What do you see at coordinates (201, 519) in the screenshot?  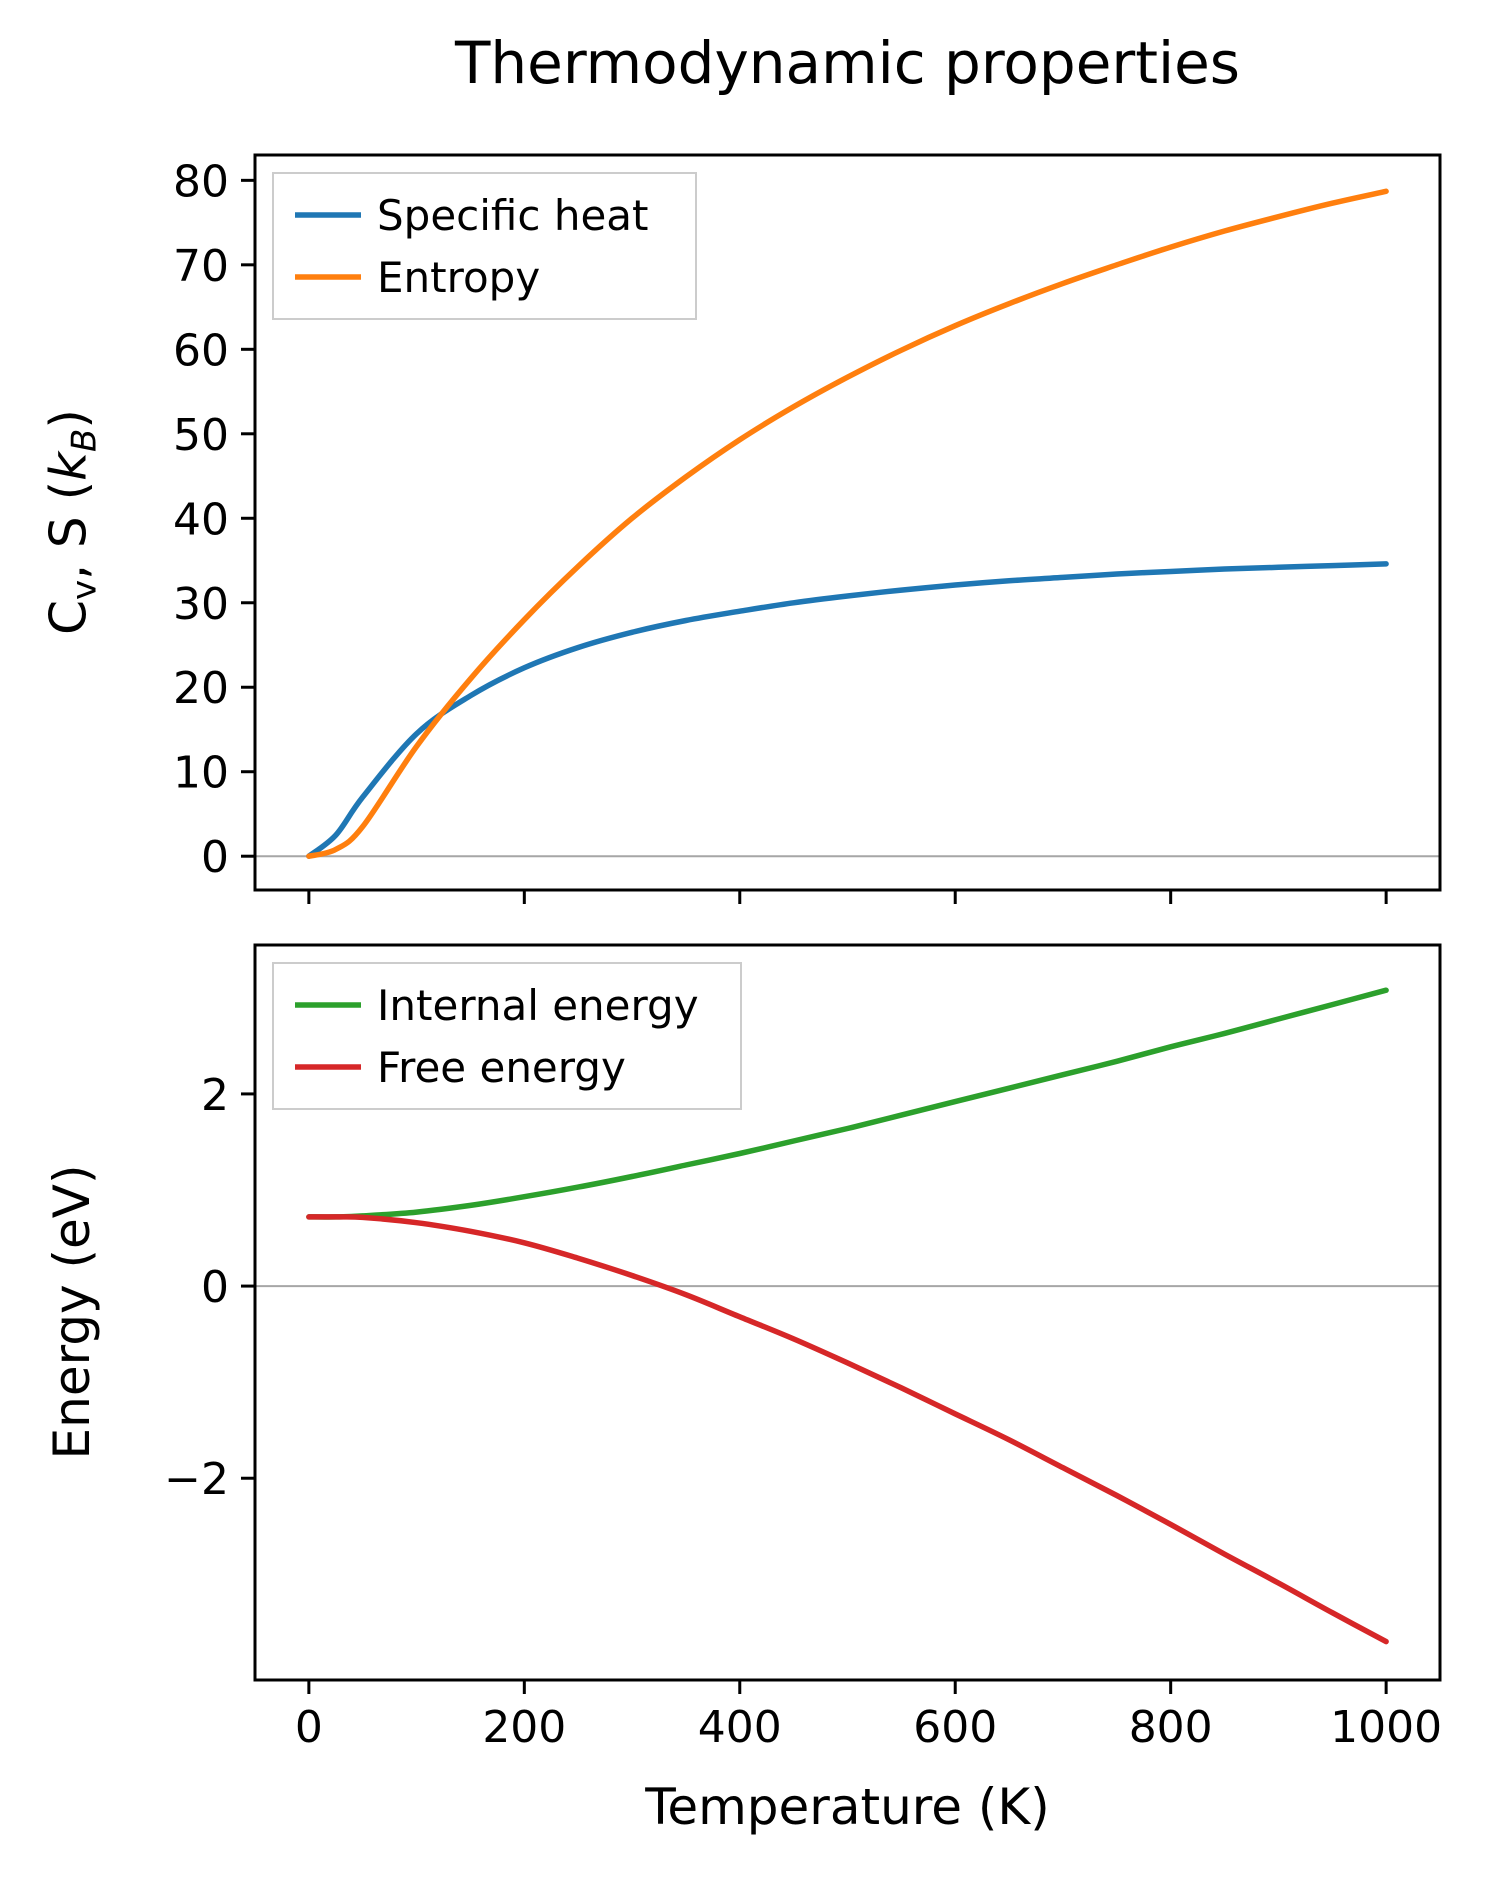 I see `y-tick-label: 40` at bounding box center [201, 519].